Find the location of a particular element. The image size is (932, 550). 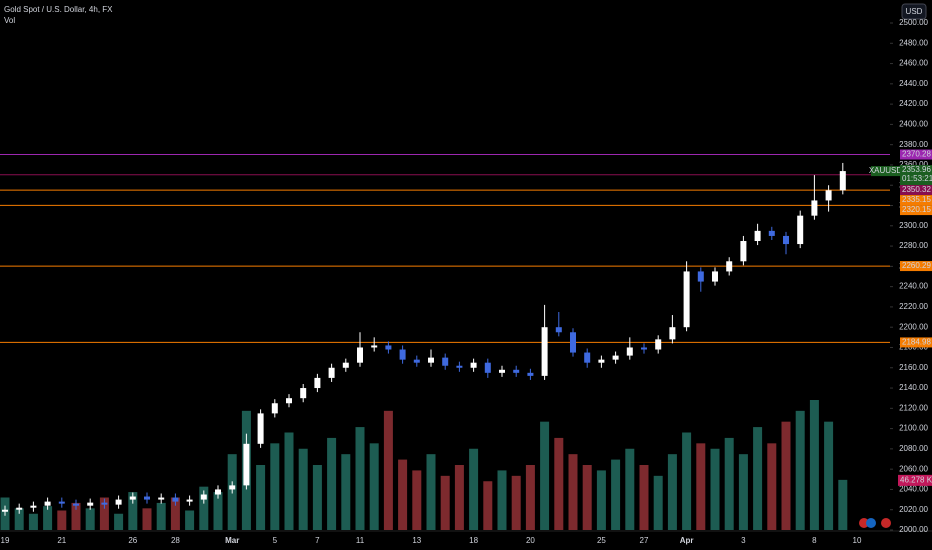

volume-tag is located at coordinates (915, 480).